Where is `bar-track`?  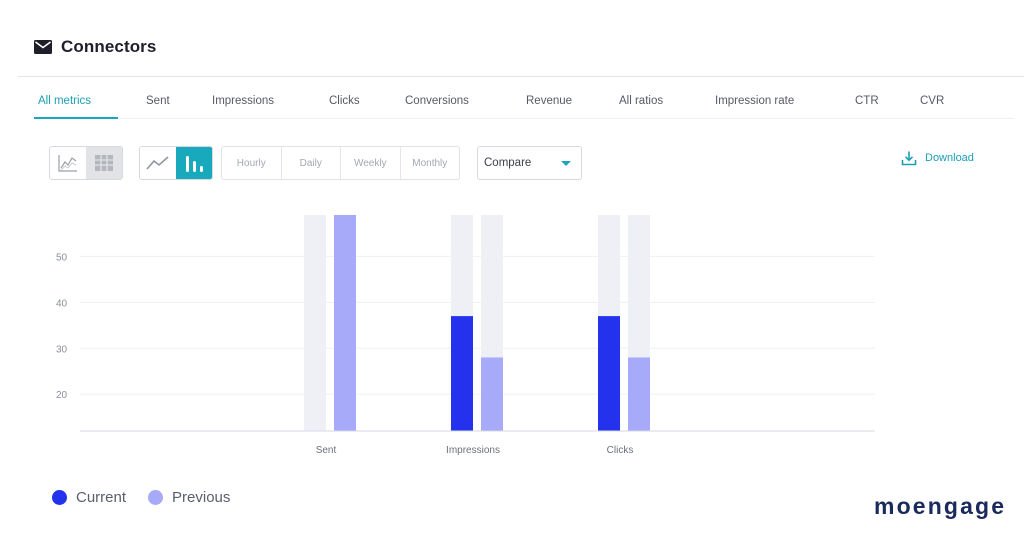 bar-track is located at coordinates (315, 323).